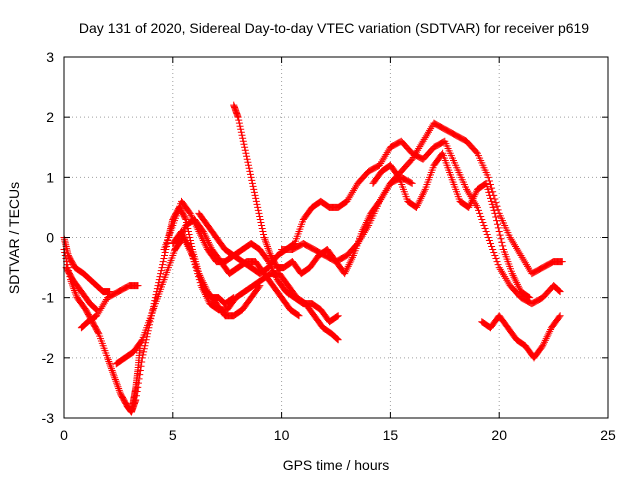 Image resolution: width=640 pixels, height=480 pixels. I want to click on x-tick-label: 0, so click(64, 435).